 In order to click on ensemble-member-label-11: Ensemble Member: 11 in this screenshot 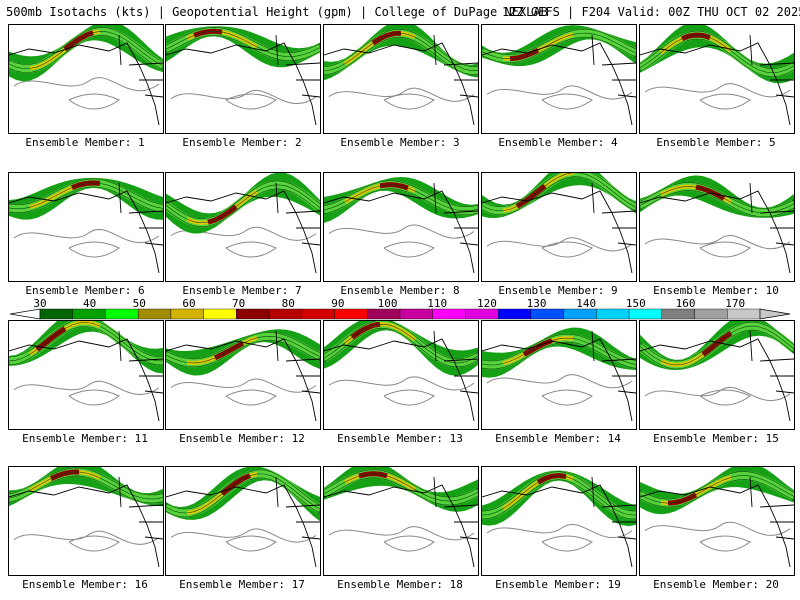, I will do `click(85, 438)`.